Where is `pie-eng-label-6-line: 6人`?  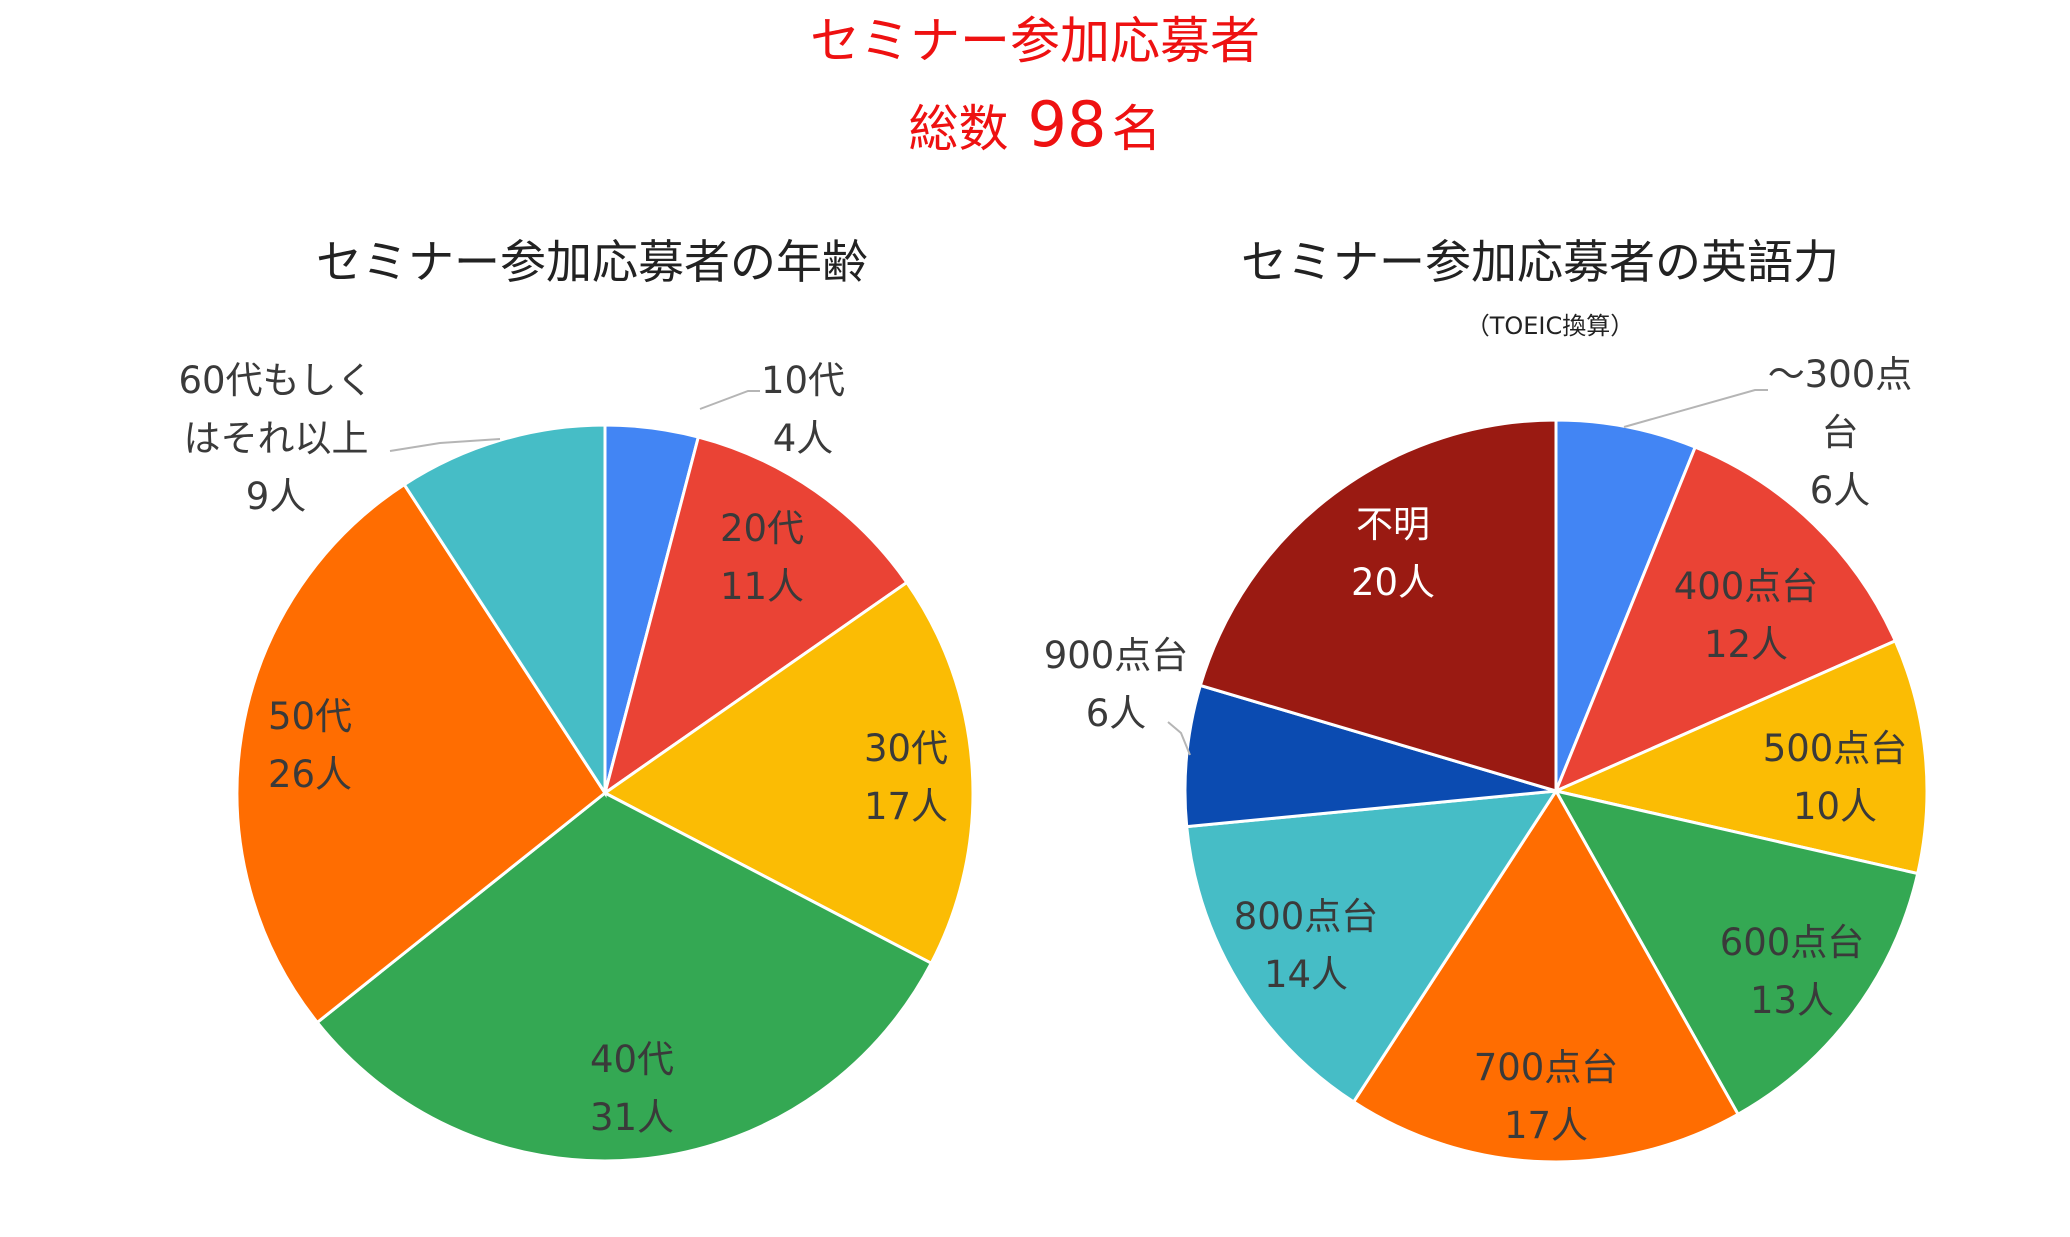
pie-eng-label-6-line: 6人 is located at coordinates (1116, 713).